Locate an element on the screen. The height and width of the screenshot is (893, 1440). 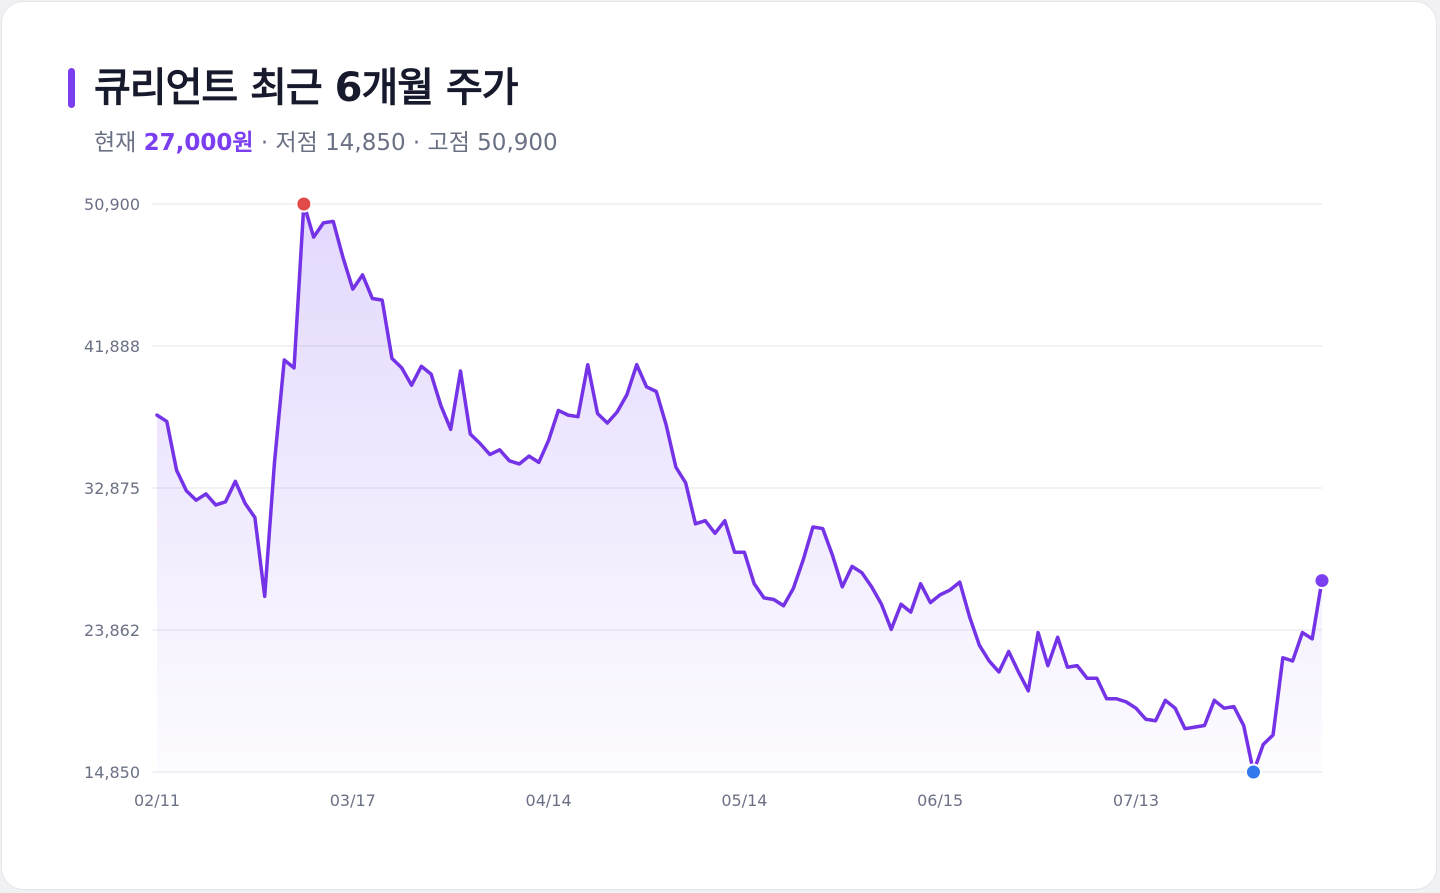
high-price-text: · 고점 50,900 is located at coordinates (485, 143).